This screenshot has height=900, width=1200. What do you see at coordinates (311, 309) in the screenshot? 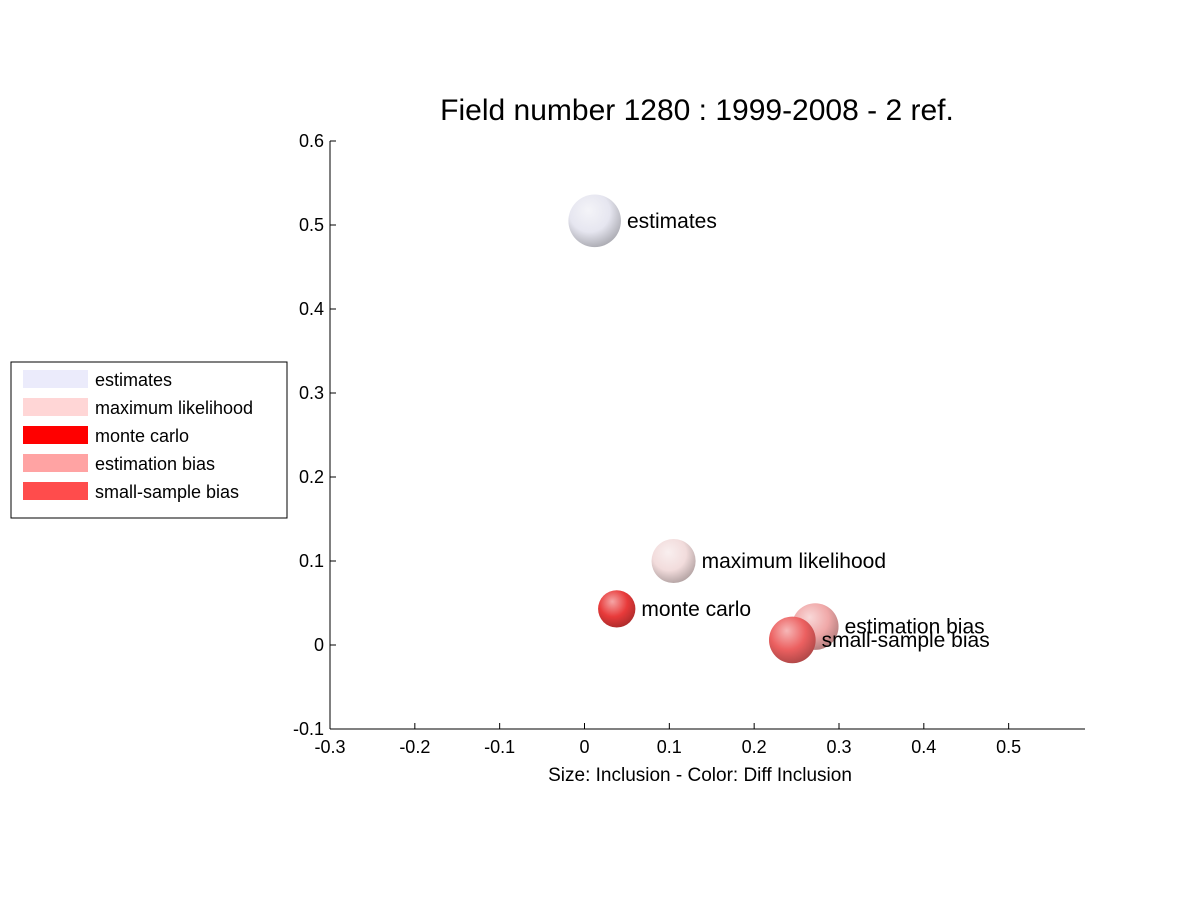
I see `y-tick-label: 0.4` at bounding box center [311, 309].